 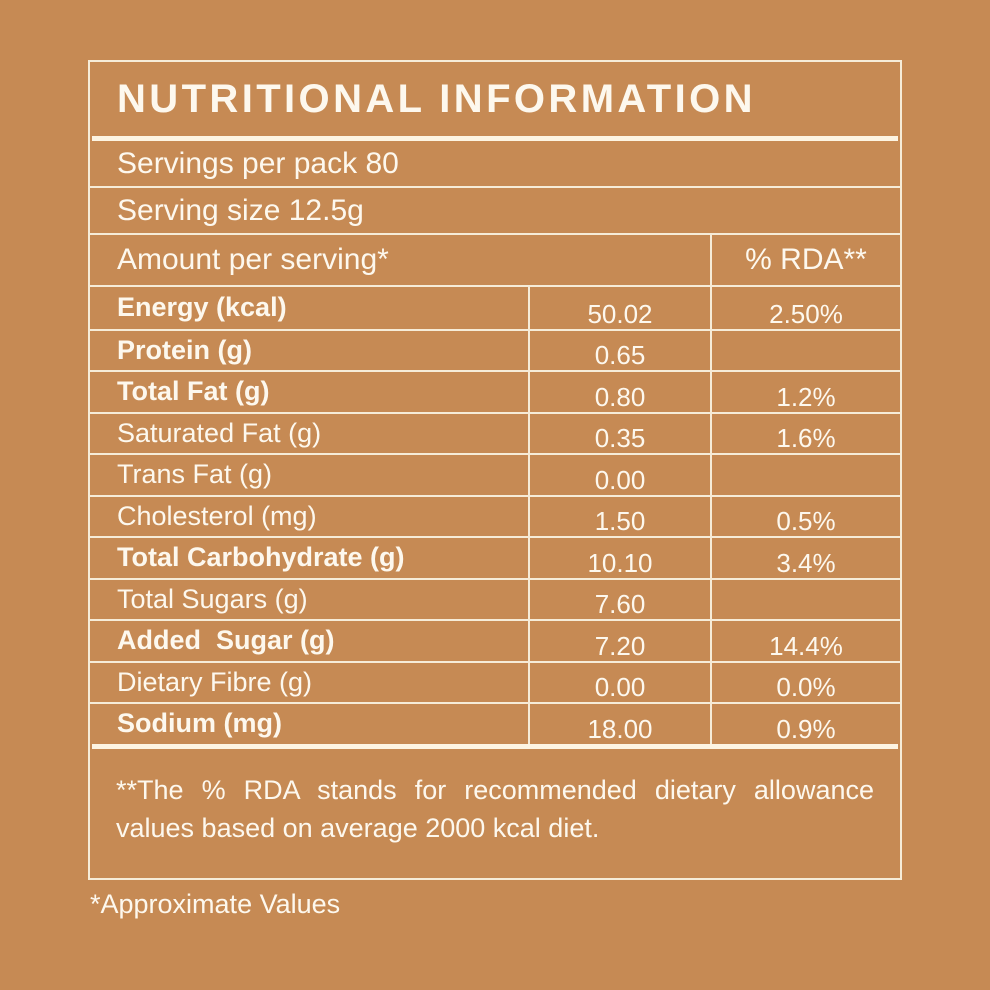 I want to click on table-row: Saturated Fat (g) 0.35 1.6%, so click(x=495, y=432).